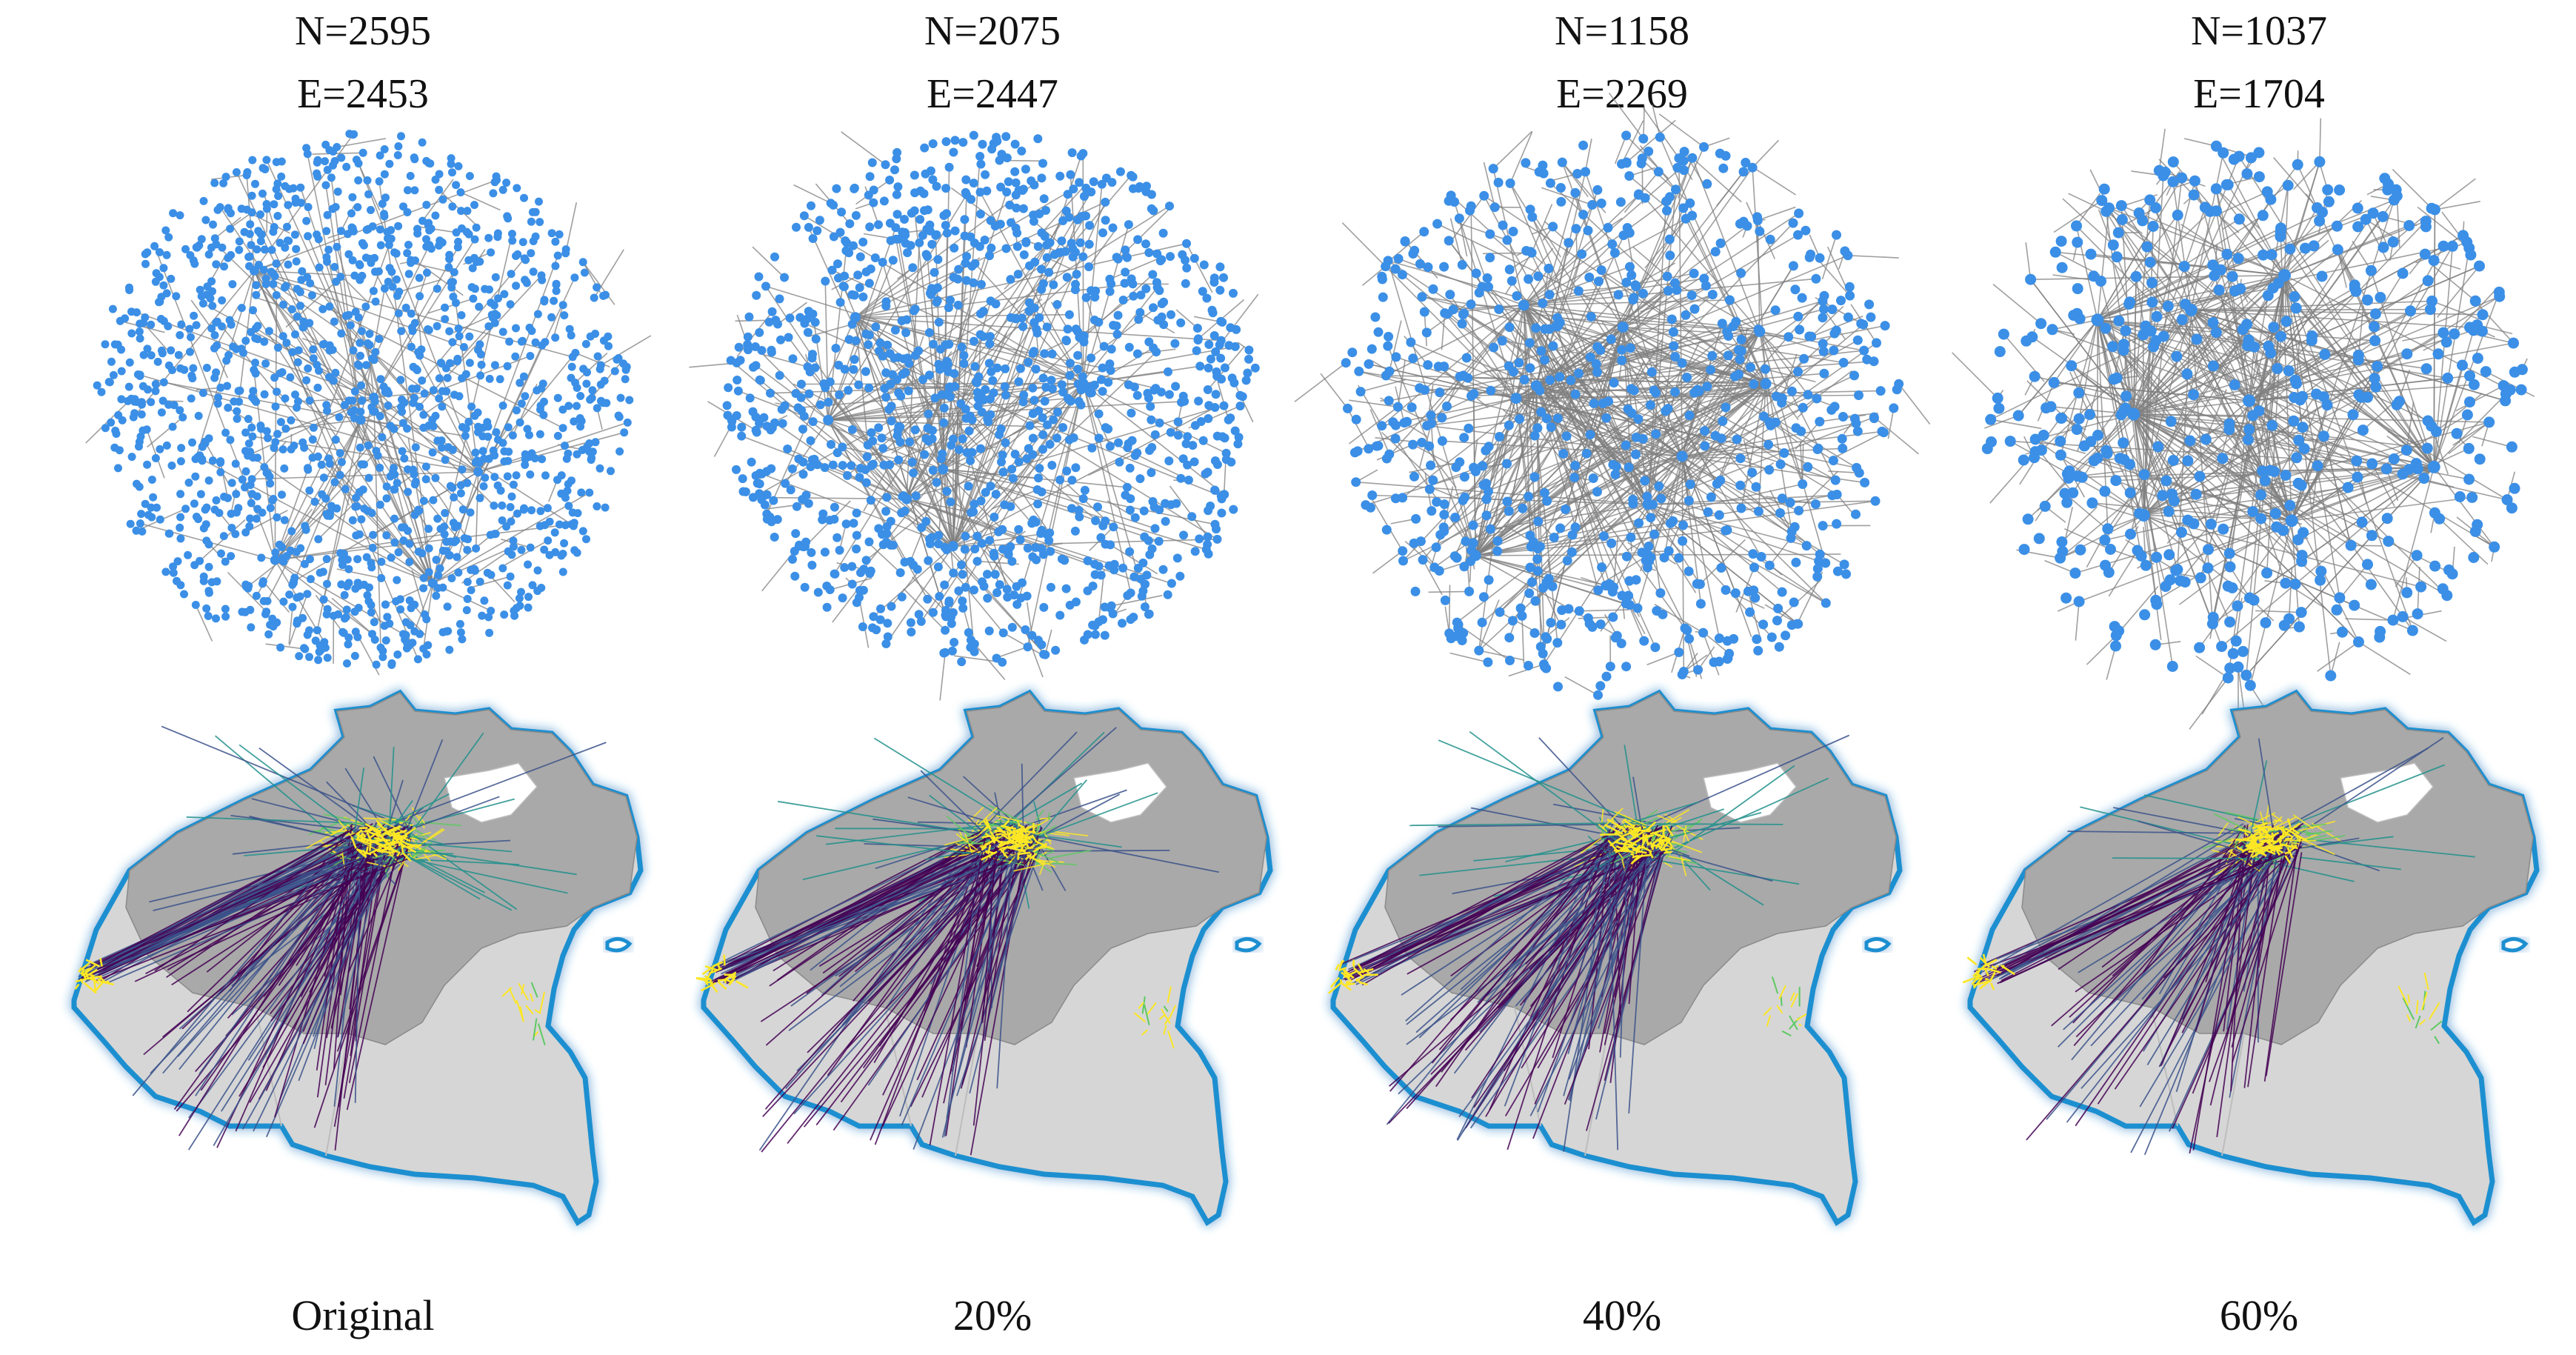 The image size is (2576, 1355). What do you see at coordinates (1622, 31) in the screenshot?
I see `node-count-label: N=1158` at bounding box center [1622, 31].